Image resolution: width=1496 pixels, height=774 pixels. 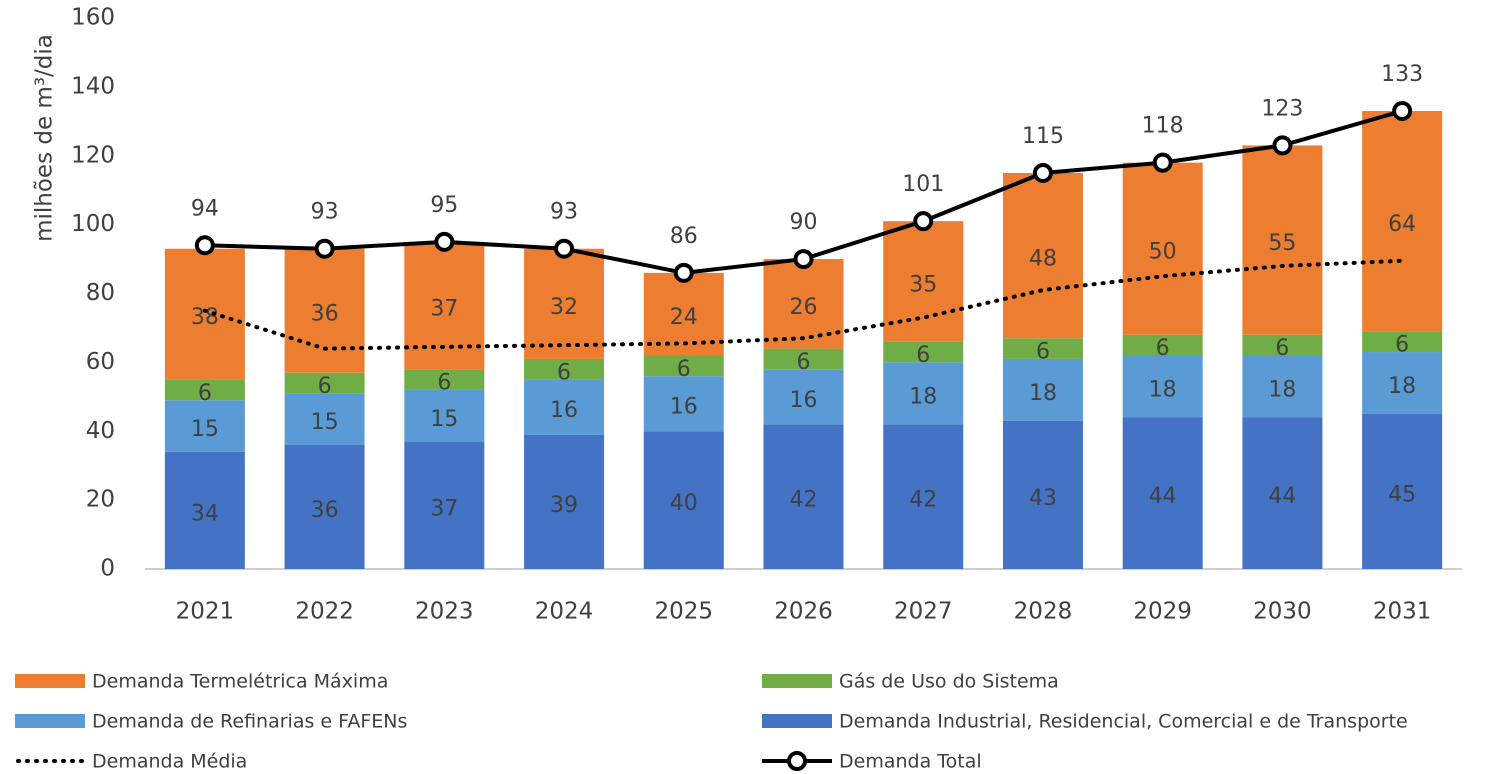 What do you see at coordinates (100, 500) in the screenshot?
I see `y-tick-label: 20` at bounding box center [100, 500].